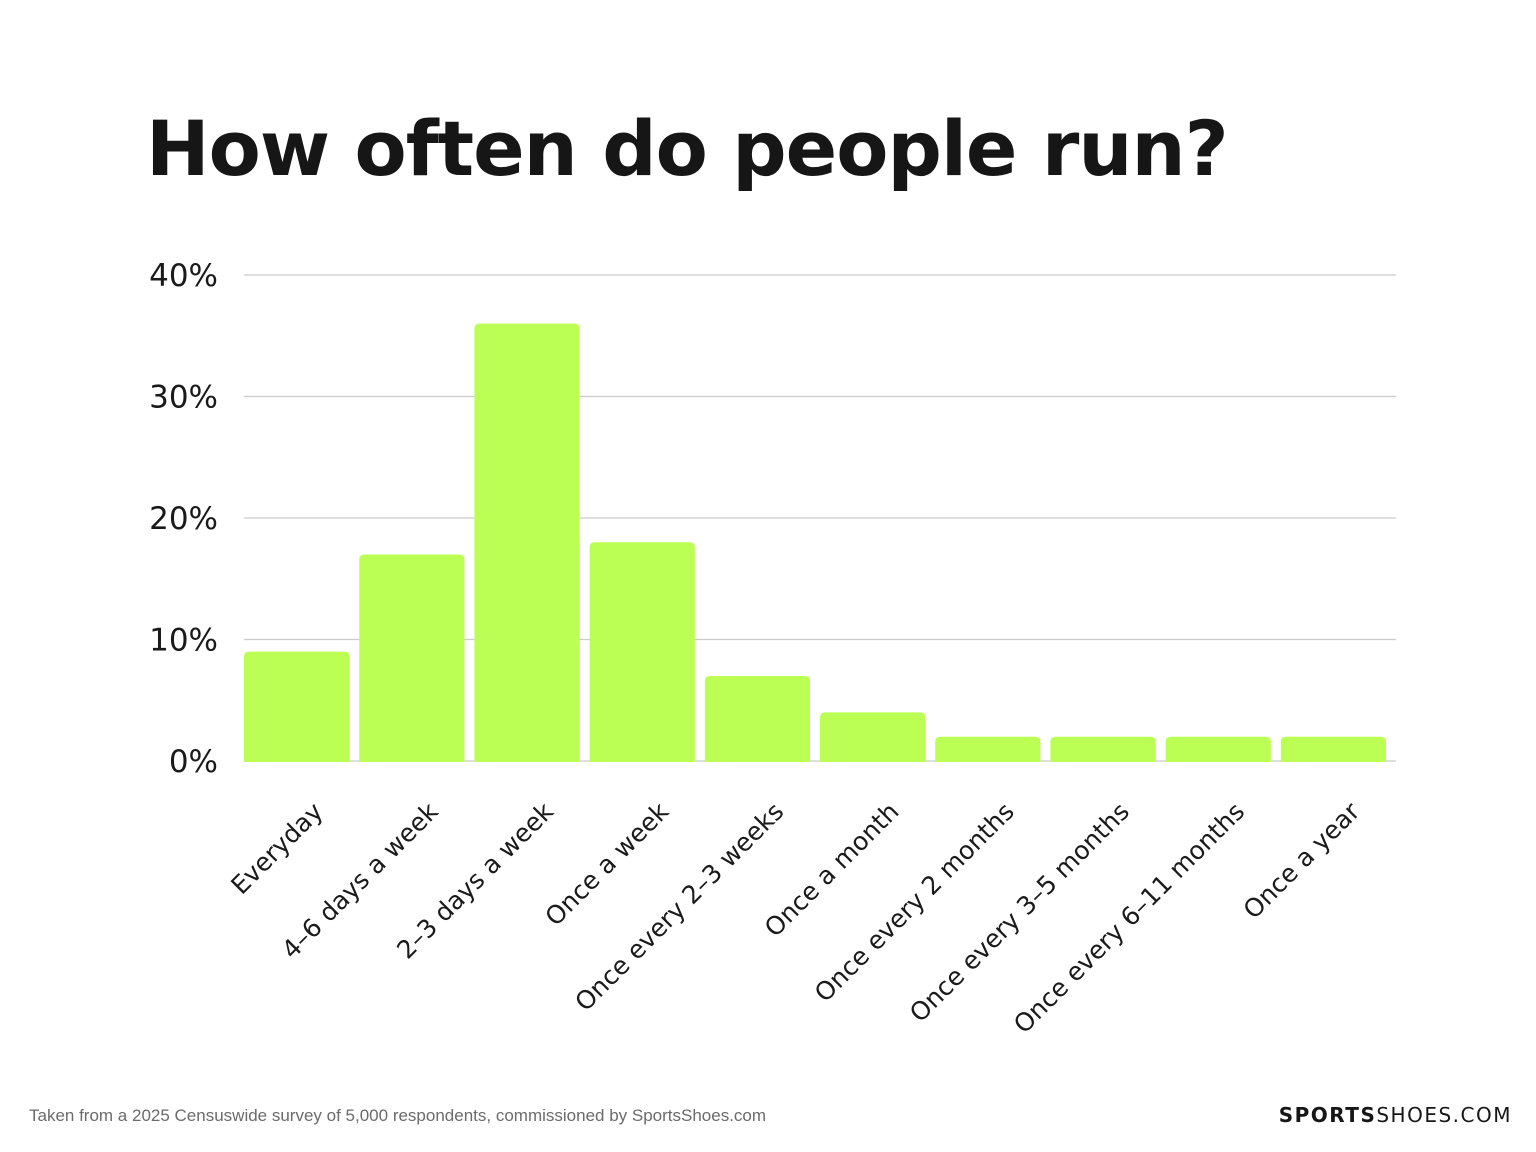 The width and height of the screenshot is (1536, 1152). What do you see at coordinates (1444, 1115) in the screenshot?
I see `brand-logo-regular: SHOES.COM` at bounding box center [1444, 1115].